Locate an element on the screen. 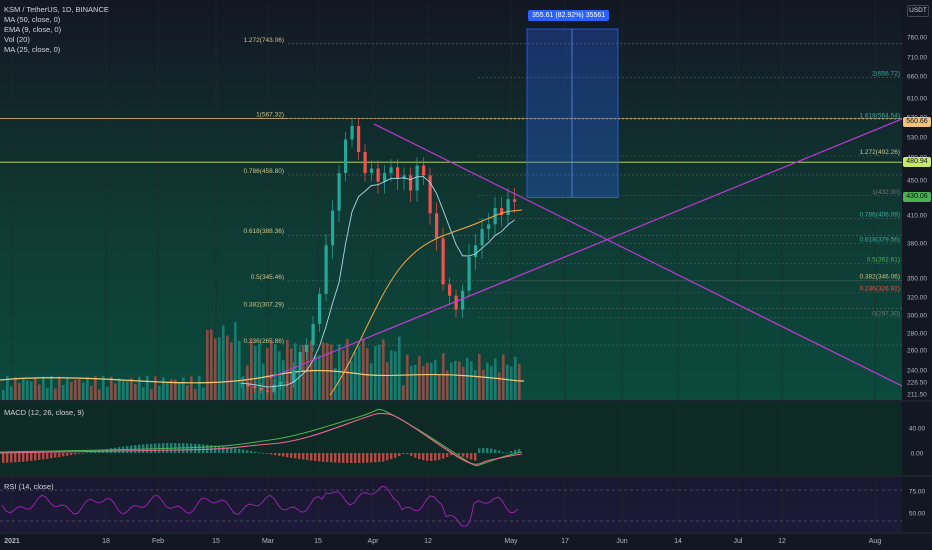 This screenshot has width=932, height=550. fib-level-label: 0.236(265.86) is located at coordinates (264, 341).